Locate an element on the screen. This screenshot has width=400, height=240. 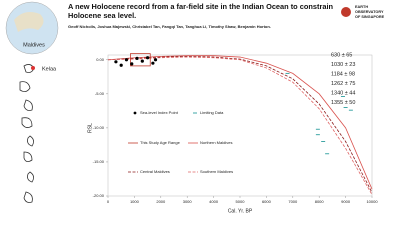
y-tick-label: -10.00 is located at coordinates (99, 127).